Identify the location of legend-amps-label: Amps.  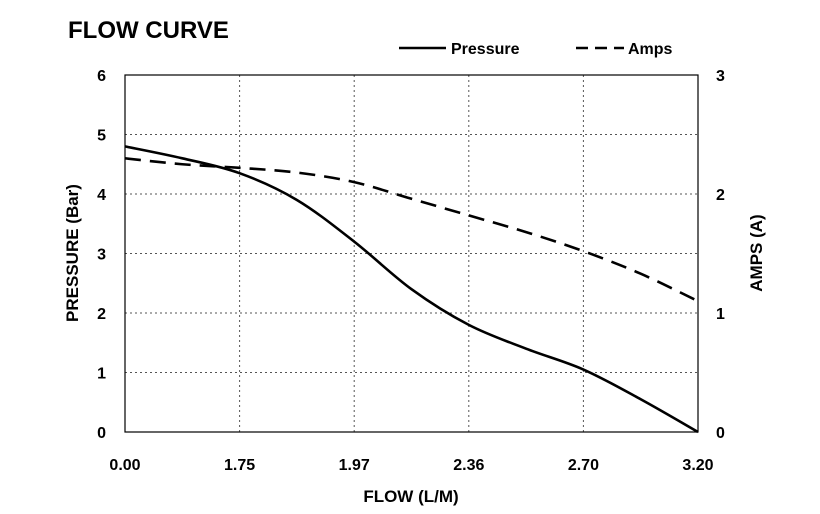
(650, 49).